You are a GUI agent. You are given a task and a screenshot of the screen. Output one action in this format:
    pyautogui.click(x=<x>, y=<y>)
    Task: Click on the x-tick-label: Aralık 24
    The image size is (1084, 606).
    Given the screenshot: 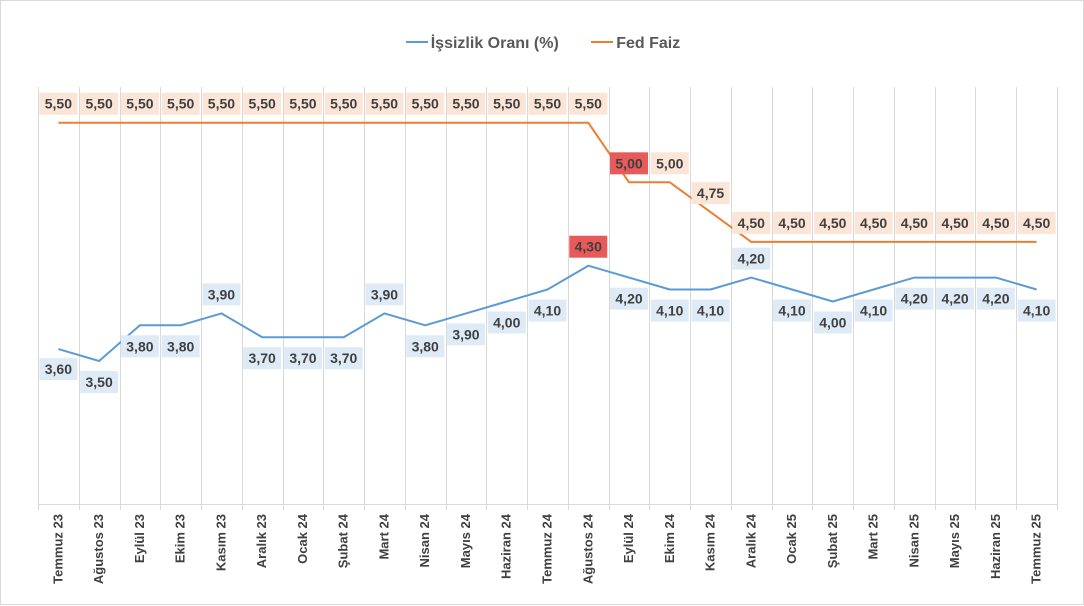 What is the action you would take?
    pyautogui.click(x=750, y=540)
    